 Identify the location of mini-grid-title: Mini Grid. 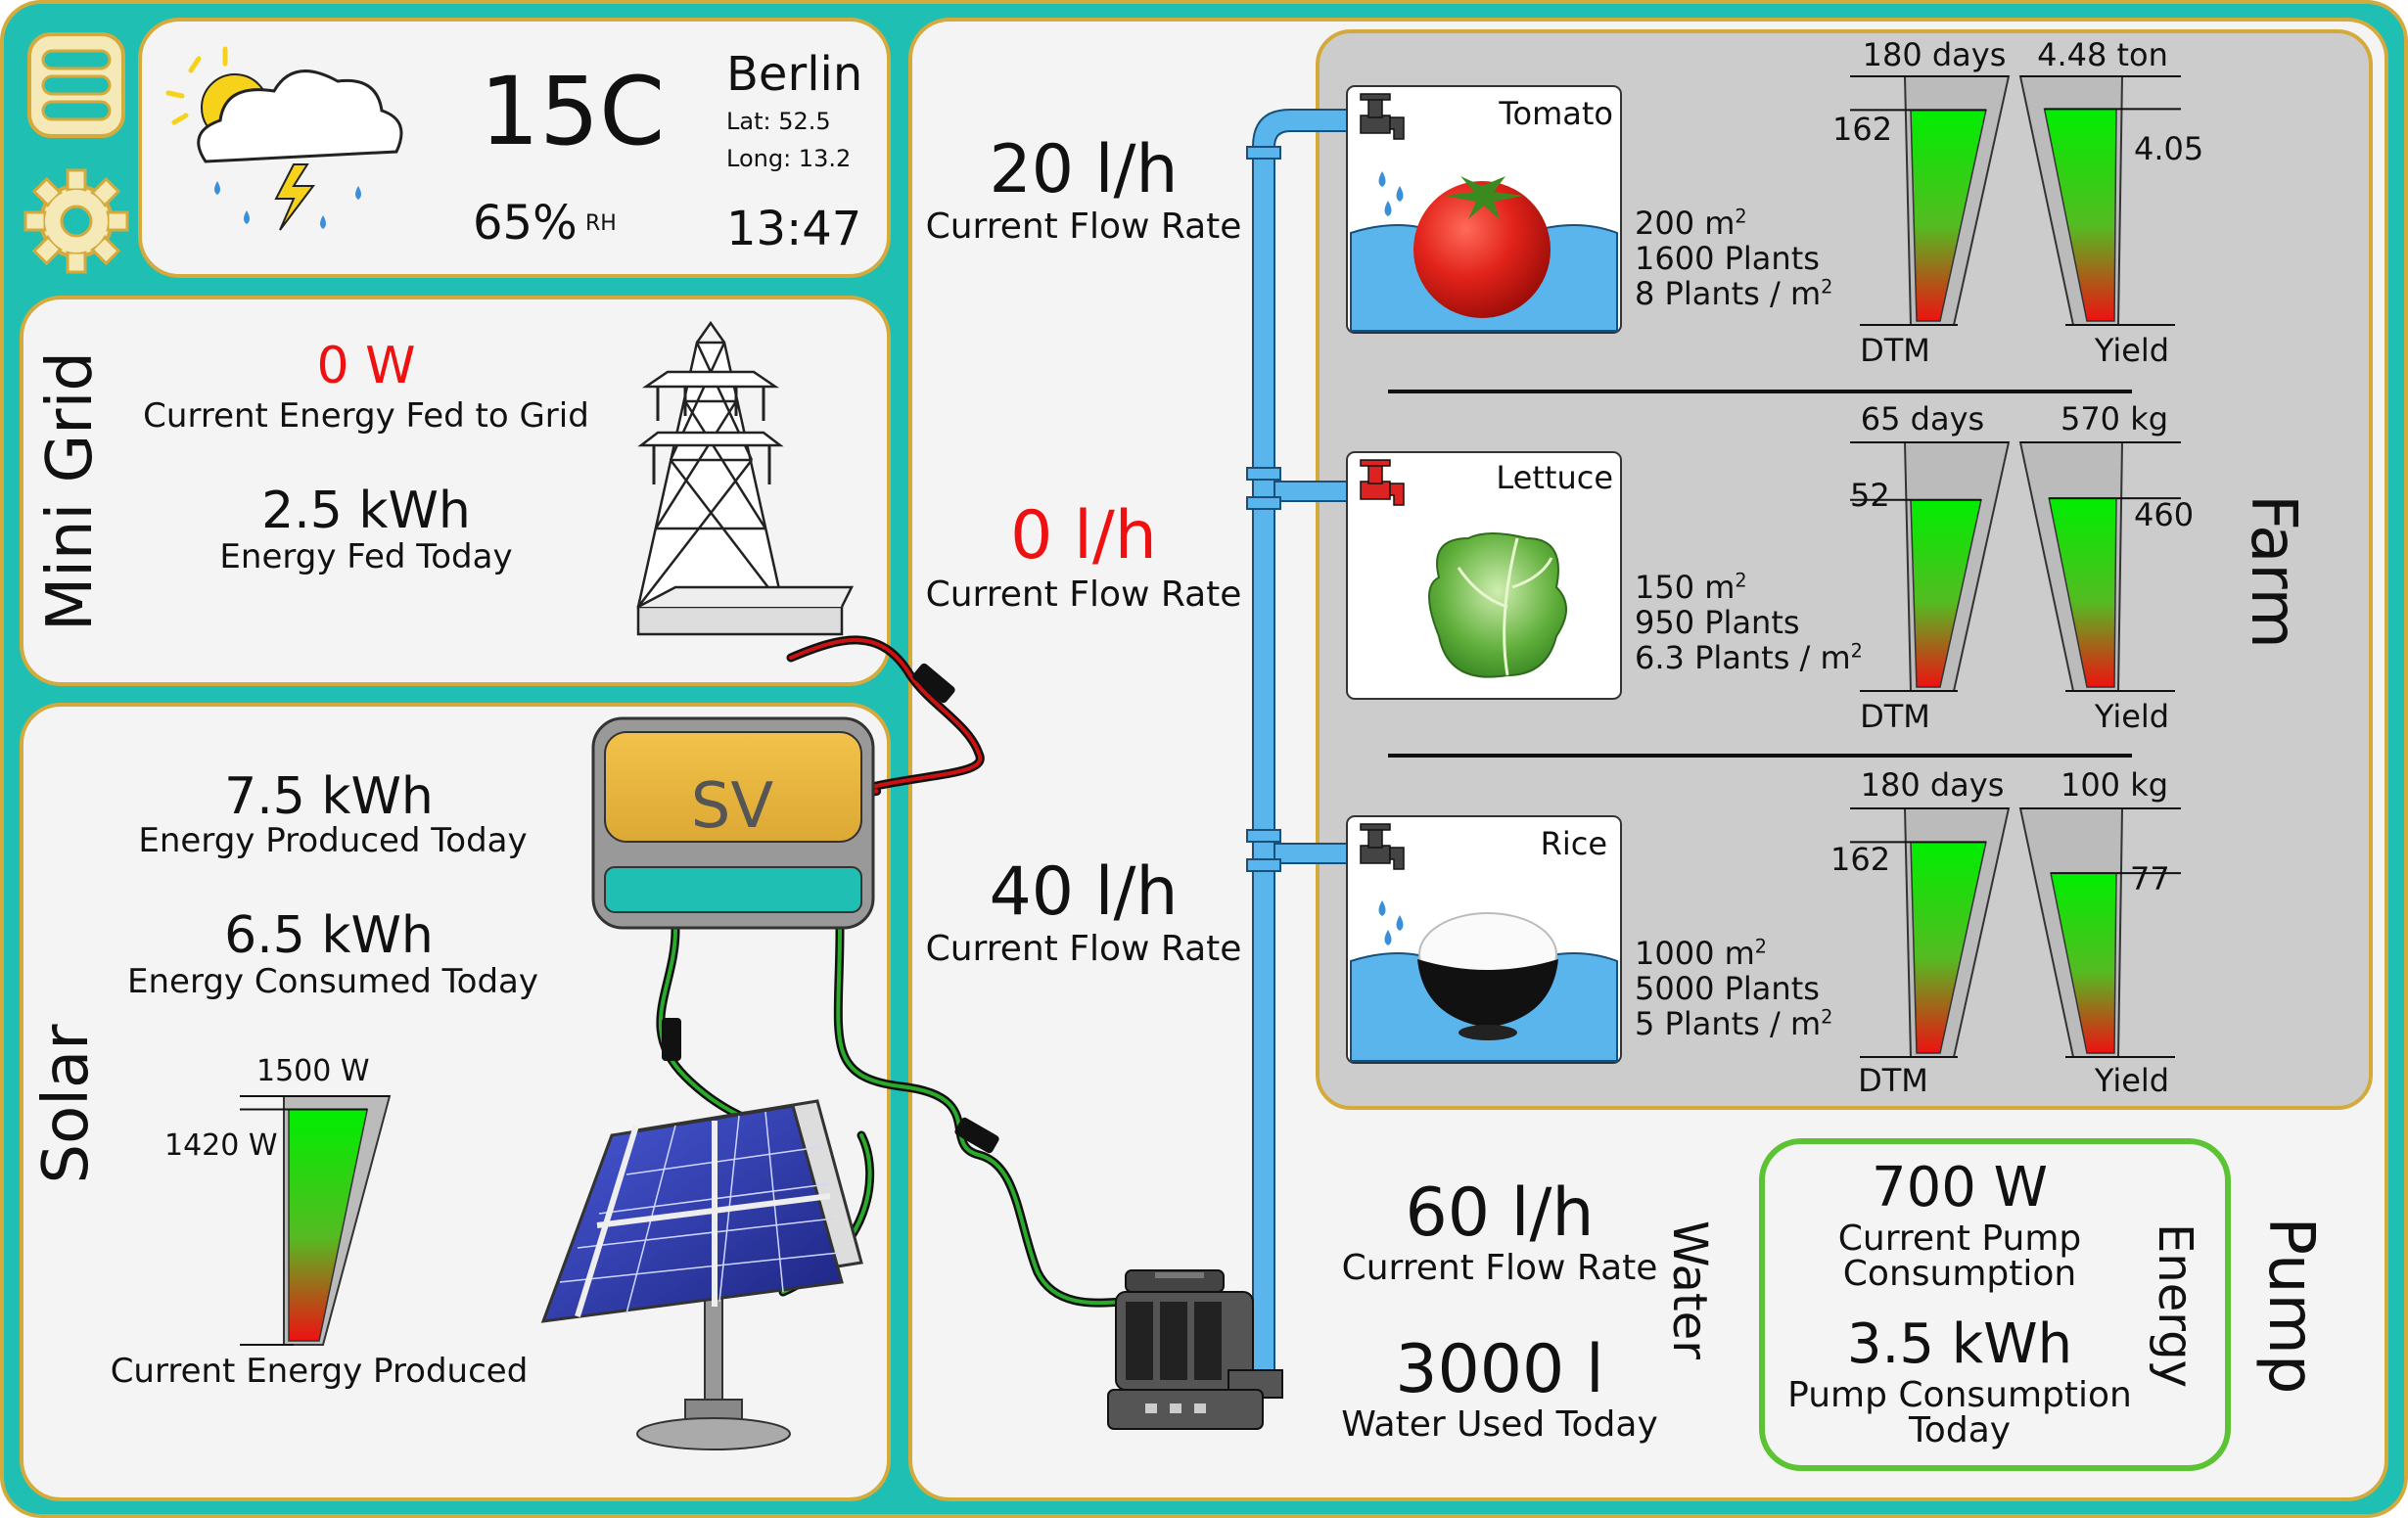
(70, 491).